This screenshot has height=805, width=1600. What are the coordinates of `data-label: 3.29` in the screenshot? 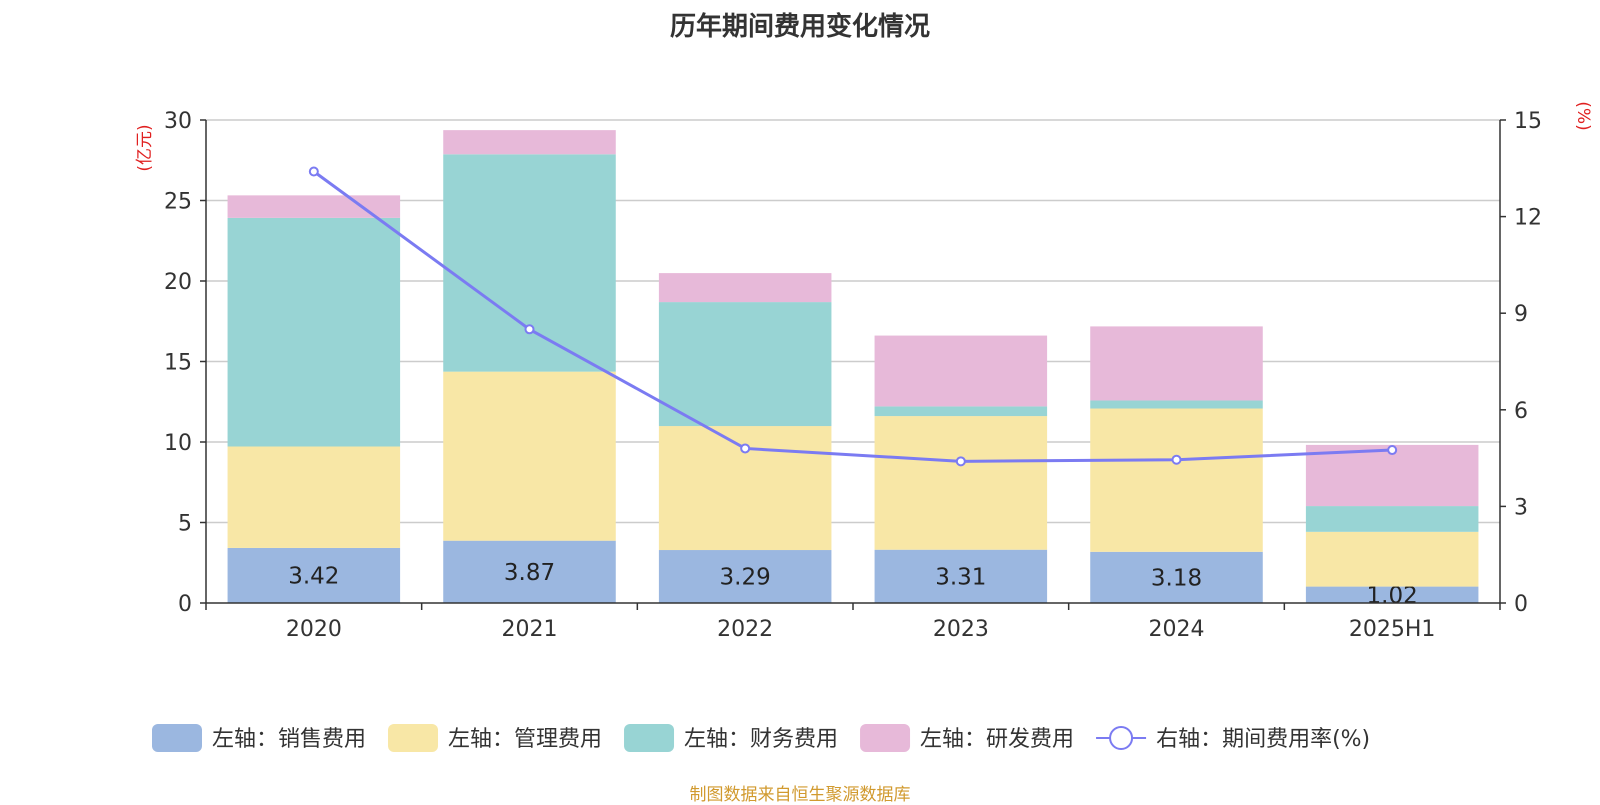 It's located at (745, 578).